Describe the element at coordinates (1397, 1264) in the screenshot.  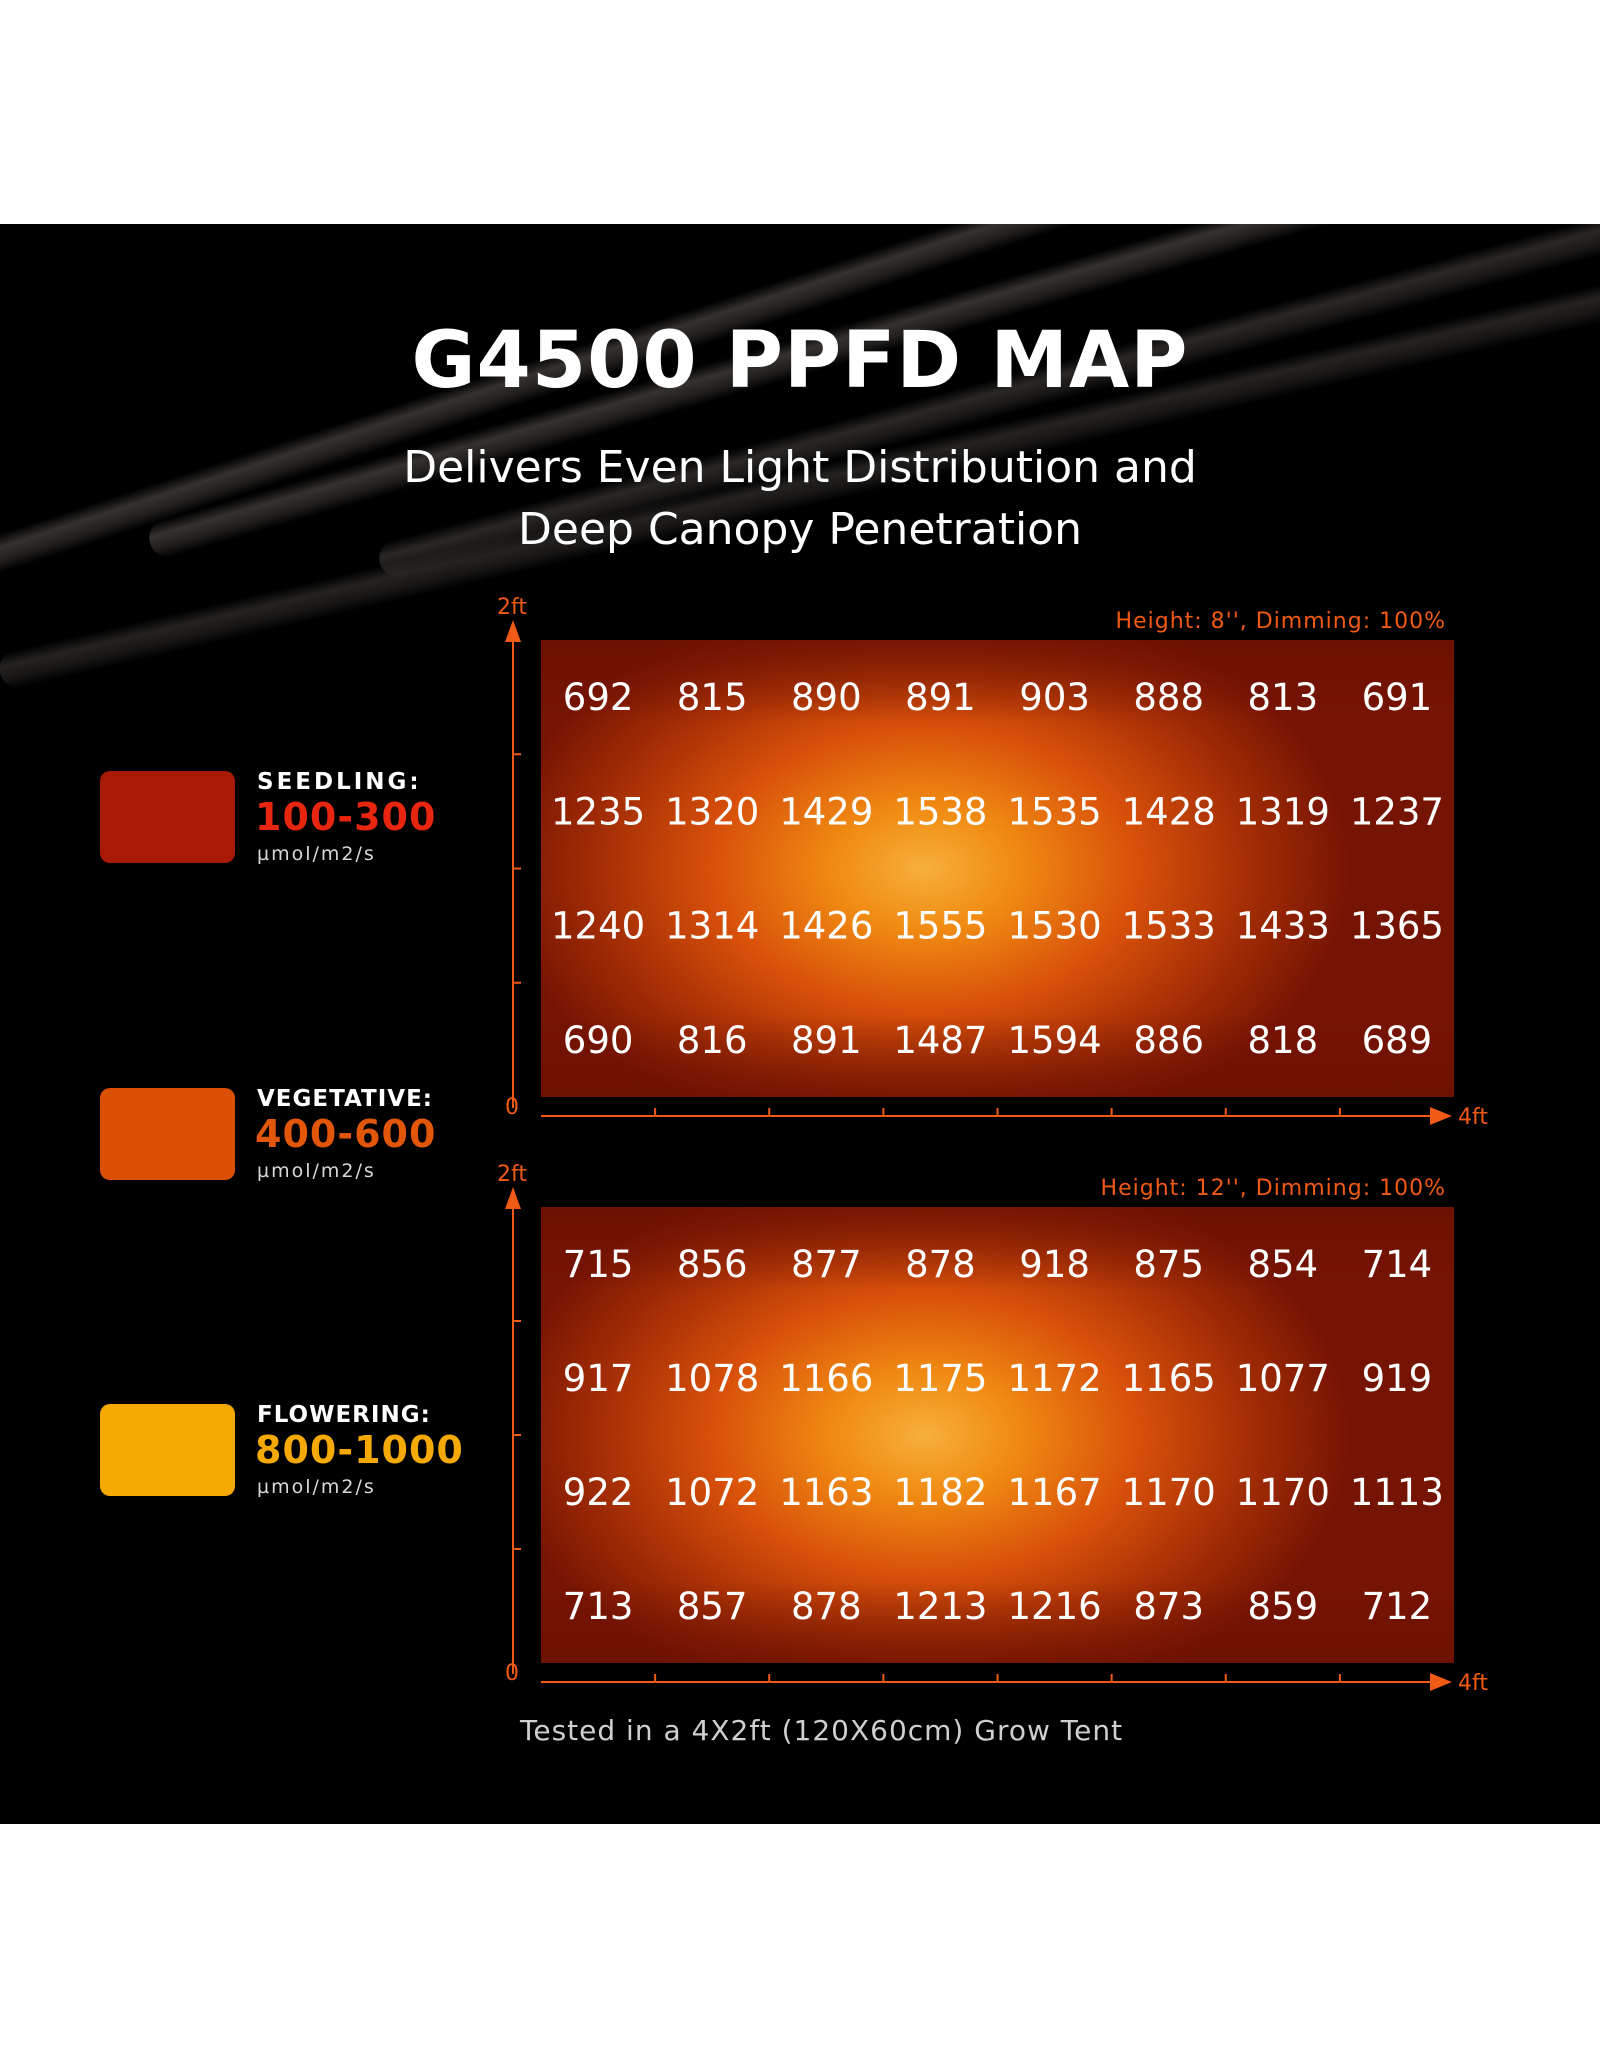
I see `heatmap-cell-value: 714` at that location.